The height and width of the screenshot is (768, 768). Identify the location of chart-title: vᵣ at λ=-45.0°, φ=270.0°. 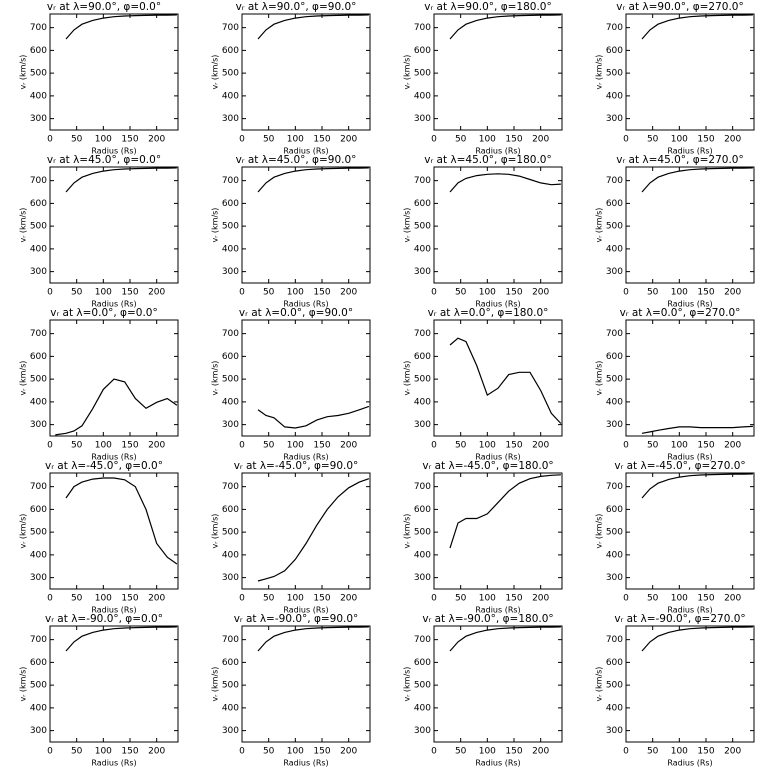
(679, 466).